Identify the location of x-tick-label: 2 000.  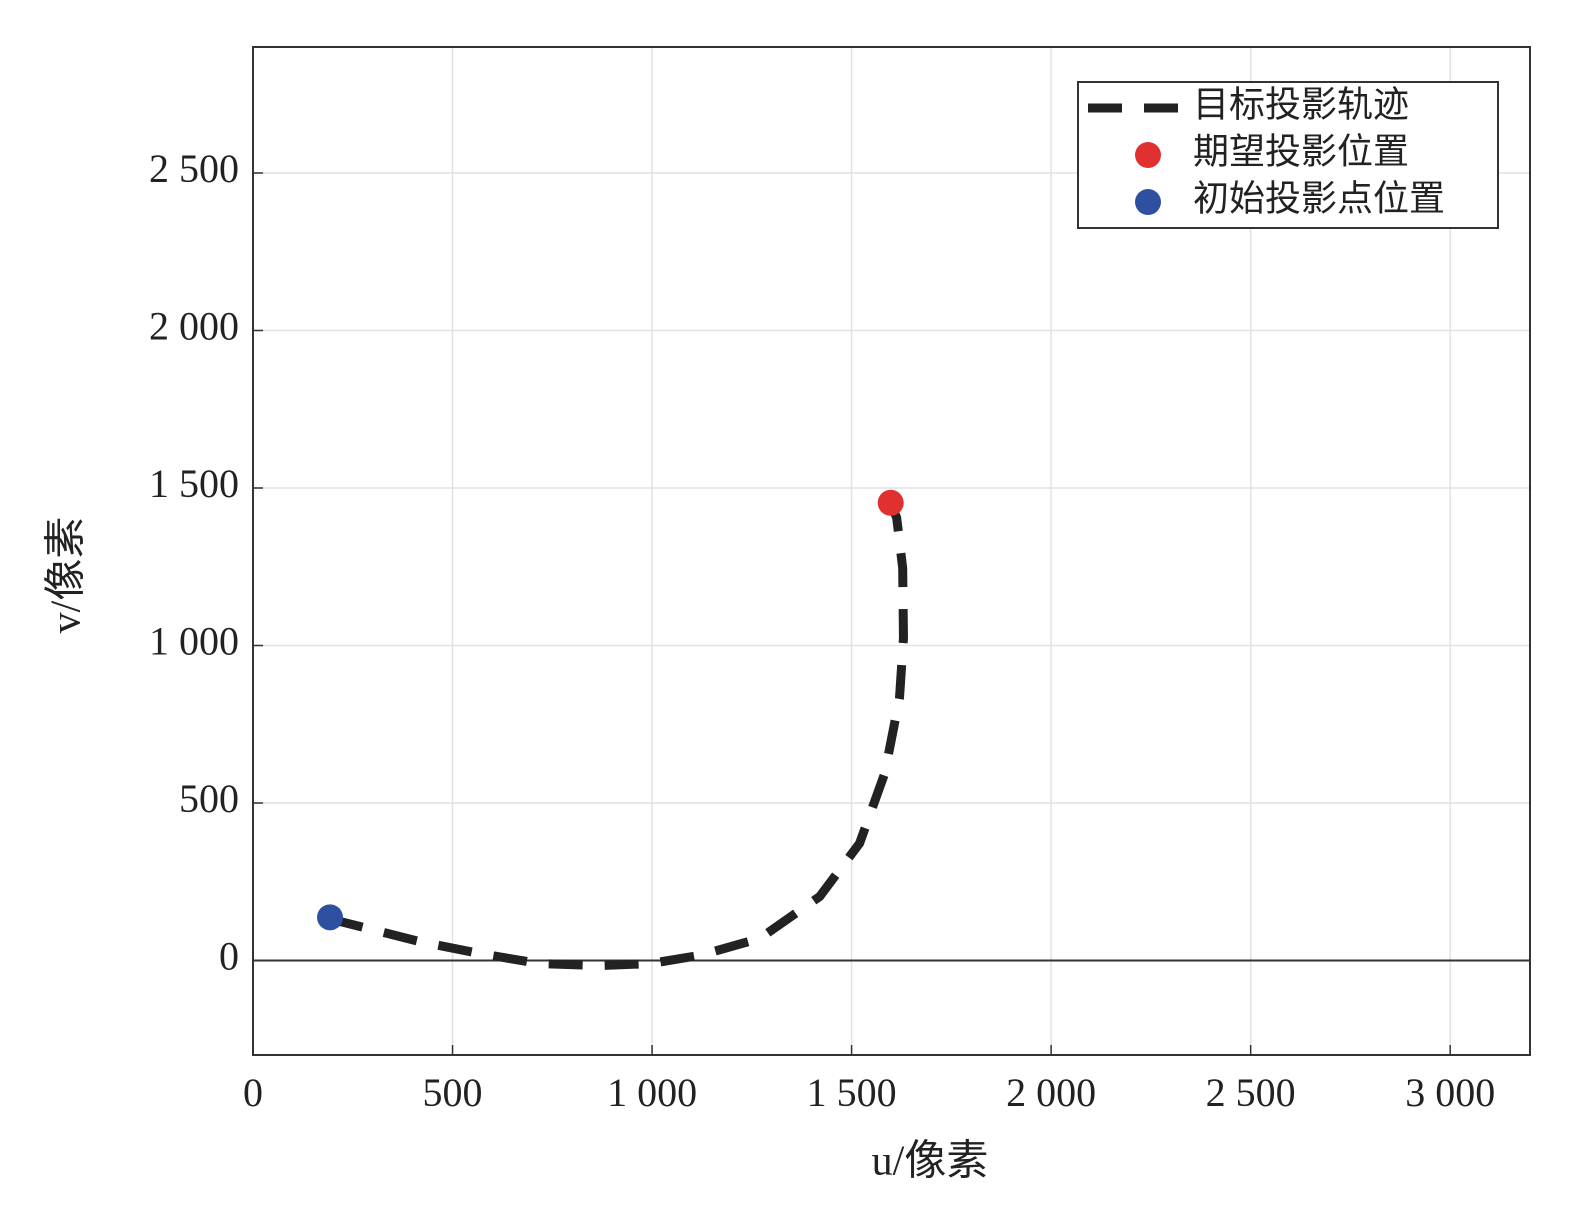
(1051, 1092).